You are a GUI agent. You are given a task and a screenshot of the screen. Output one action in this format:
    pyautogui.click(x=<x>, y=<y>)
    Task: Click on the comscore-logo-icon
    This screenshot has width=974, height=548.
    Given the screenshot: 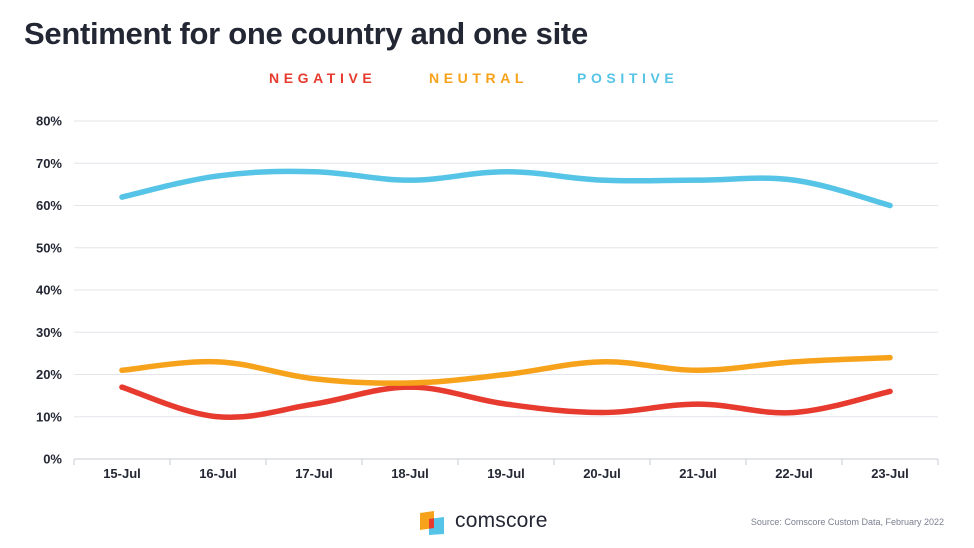 What is the action you would take?
    pyautogui.click(x=432, y=523)
    